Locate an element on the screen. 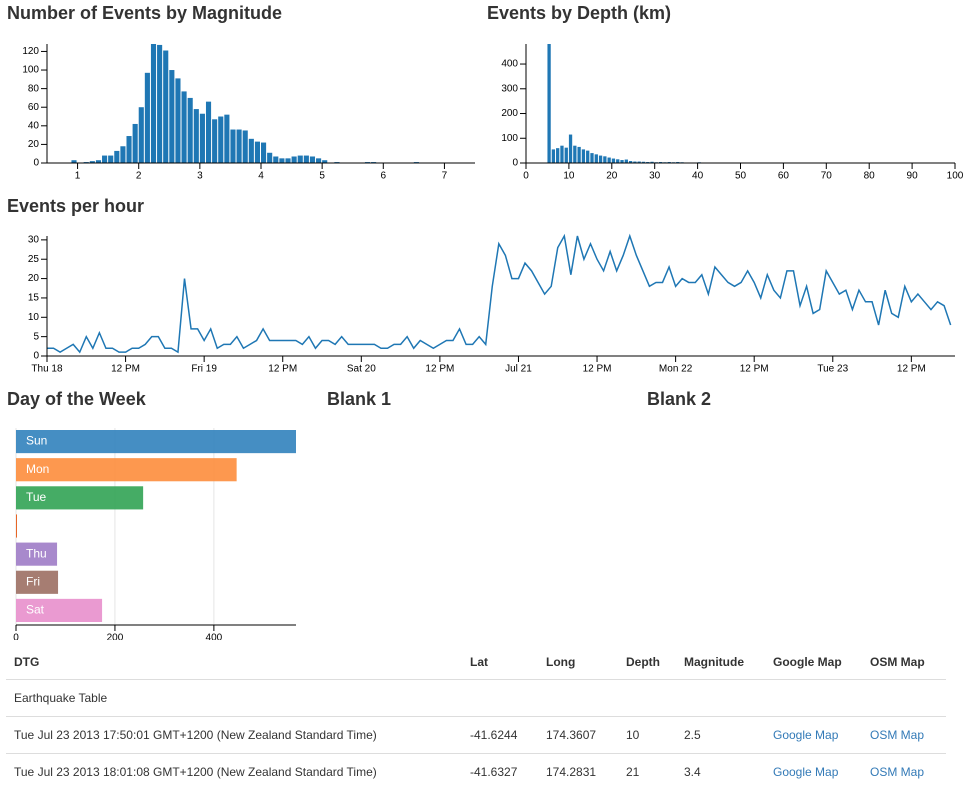 This screenshot has width=965, height=785. x-tick-label: 0 is located at coordinates (526, 176).